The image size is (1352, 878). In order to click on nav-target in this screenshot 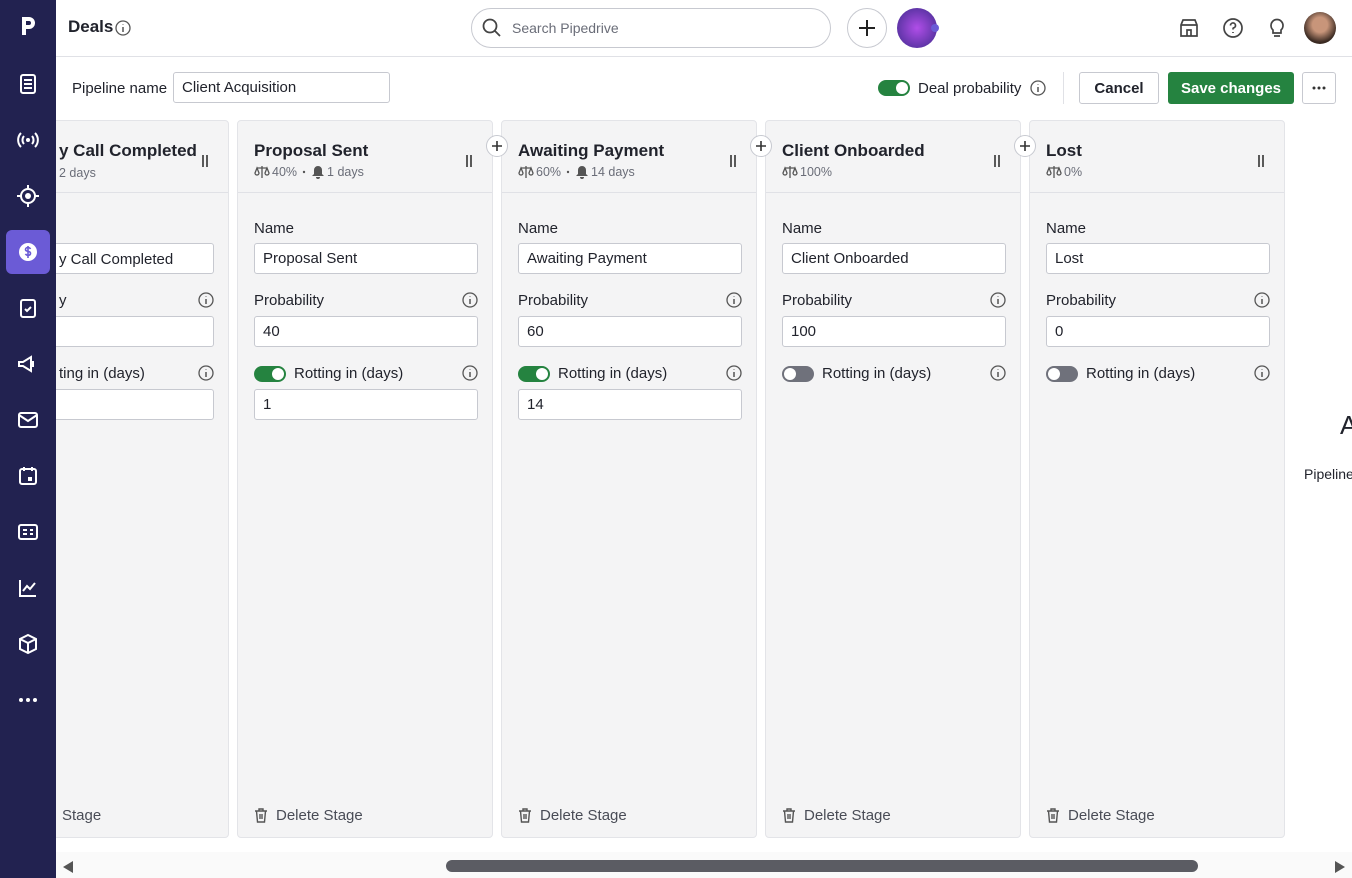, I will do `click(28, 196)`.